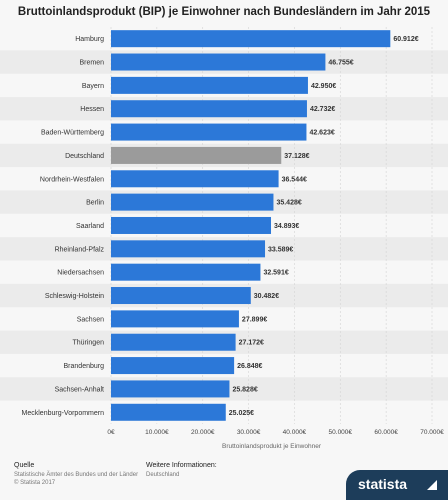 This screenshot has width=448, height=500. What do you see at coordinates (340, 63) in the screenshot?
I see `value-label: 46.755€` at bounding box center [340, 63].